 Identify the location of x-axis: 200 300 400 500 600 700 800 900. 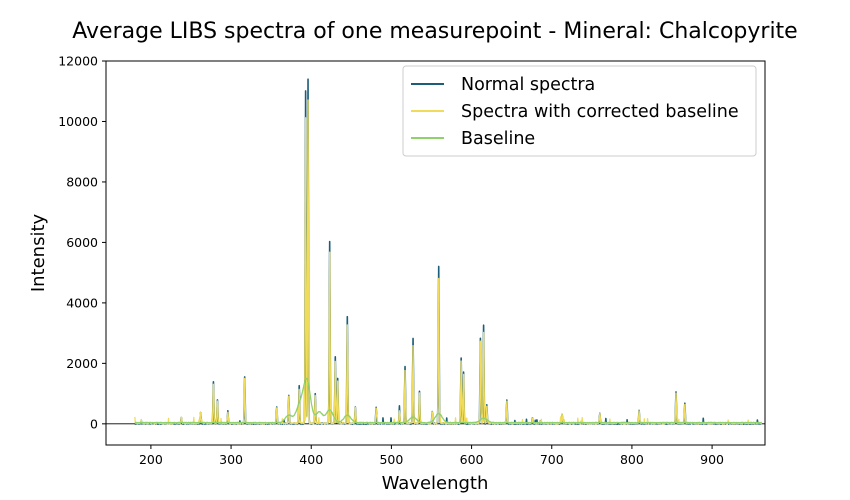
(431, 456).